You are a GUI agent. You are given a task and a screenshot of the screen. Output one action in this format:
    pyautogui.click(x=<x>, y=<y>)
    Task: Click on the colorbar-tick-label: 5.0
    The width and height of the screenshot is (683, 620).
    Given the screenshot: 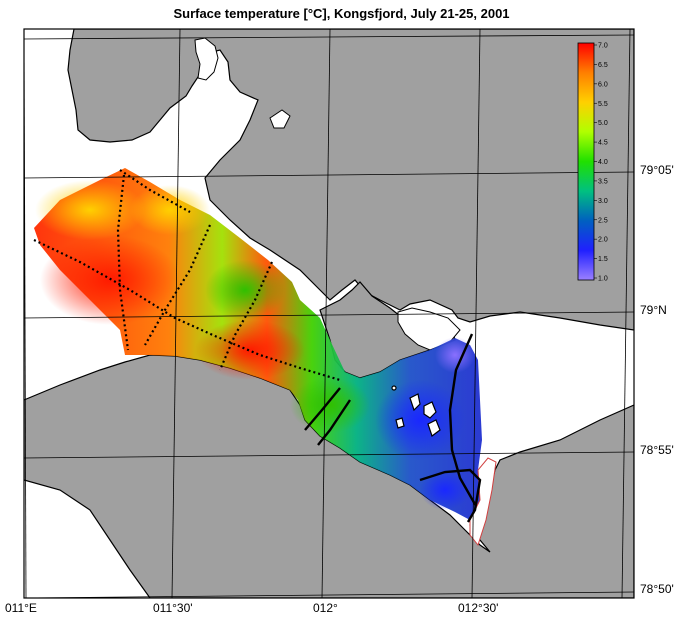 What is the action you would take?
    pyautogui.click(x=603, y=123)
    